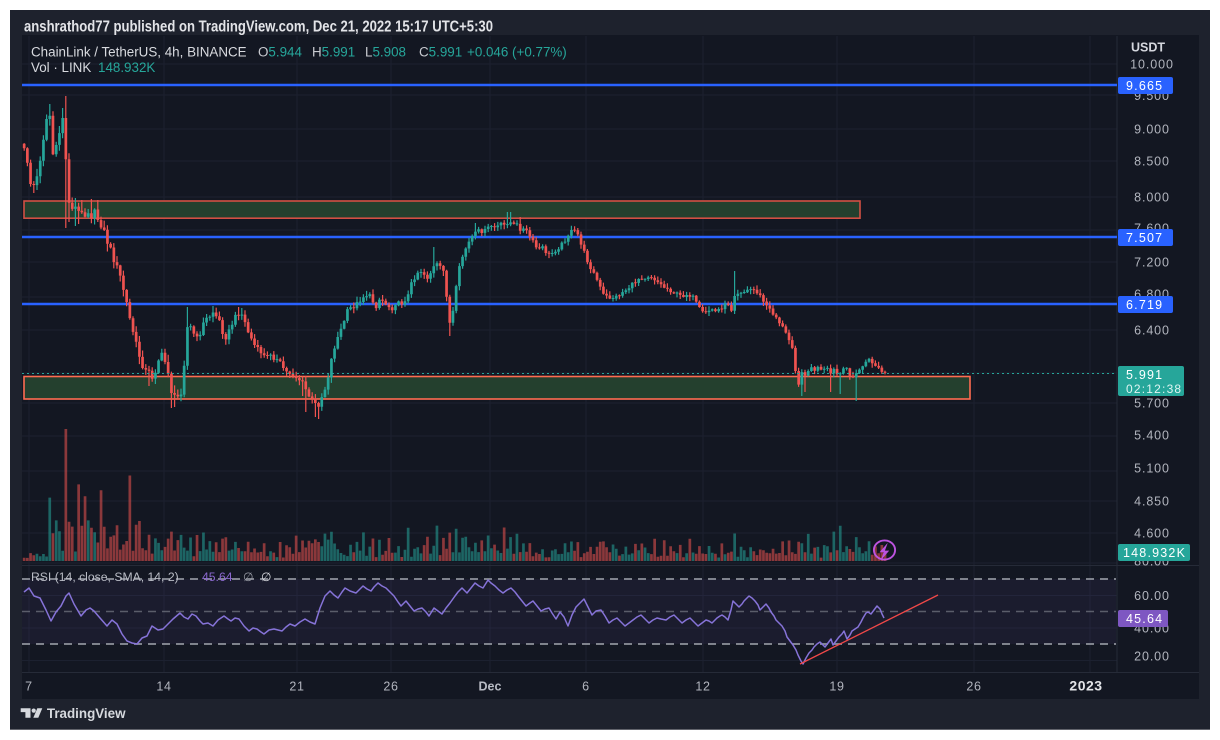 This screenshot has height=740, width=1220. Describe the element at coordinates (385, 52) in the screenshot. I see `svg-text: L5.908` at that location.